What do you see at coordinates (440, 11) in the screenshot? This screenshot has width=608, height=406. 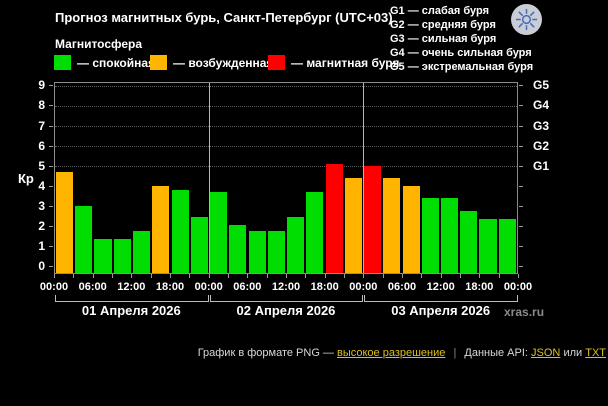 I see `g-legend-line-g1: G1 — слабая буря` at bounding box center [440, 11].